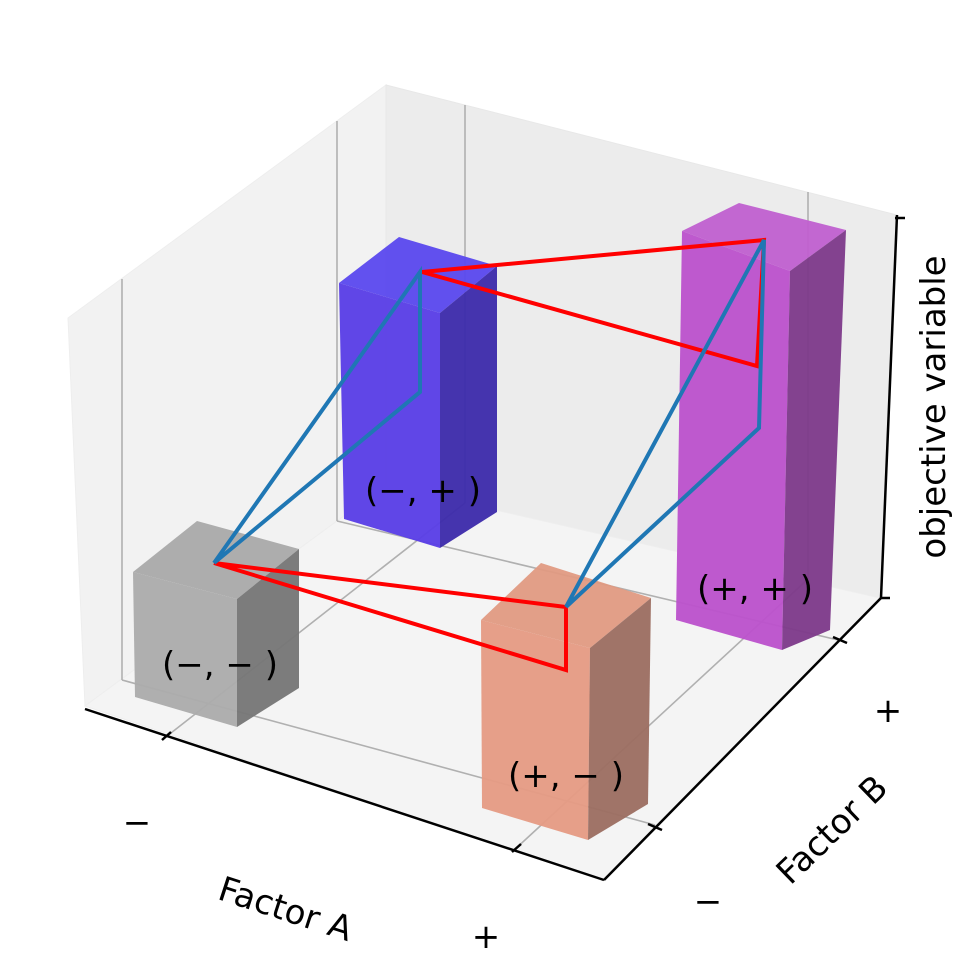 The image size is (954, 975). Describe the element at coordinates (137, 823) in the screenshot. I see `x-tick-label-minus: −` at that location.